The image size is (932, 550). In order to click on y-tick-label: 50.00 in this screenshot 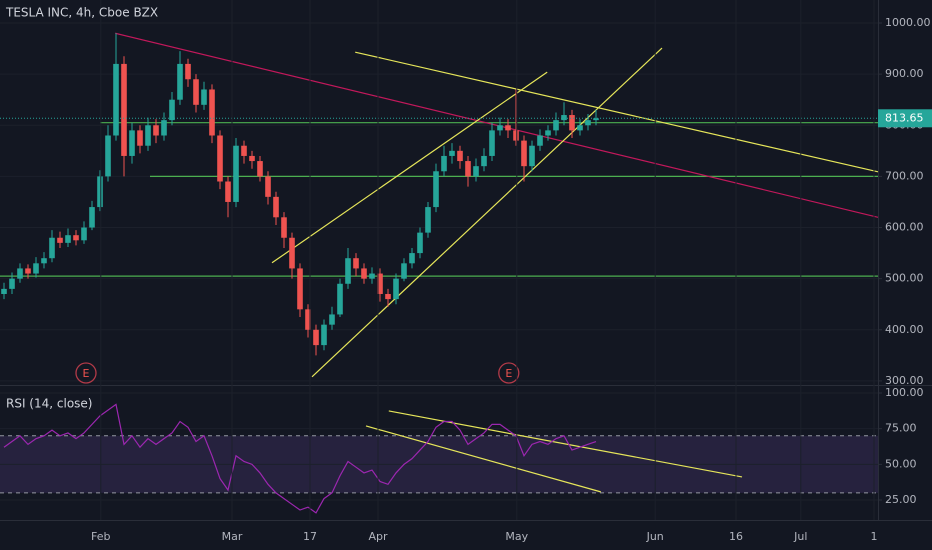, I will do `click(901, 463)`.